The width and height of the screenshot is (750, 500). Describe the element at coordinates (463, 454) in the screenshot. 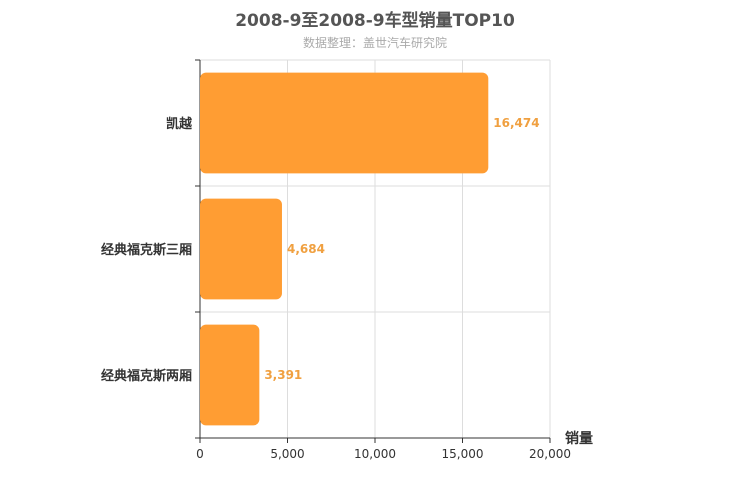

I see `x-tick-label: 15,000` at that location.